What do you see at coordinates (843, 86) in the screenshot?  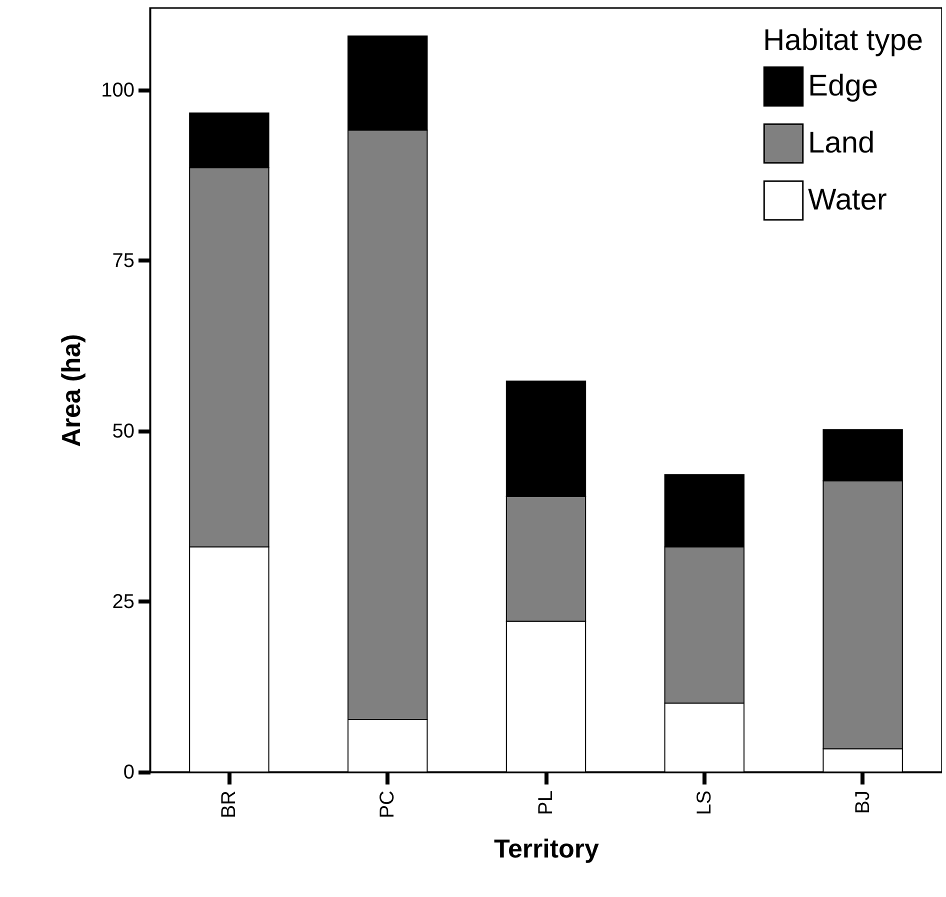 I see `legend-label: Edge` at bounding box center [843, 86].